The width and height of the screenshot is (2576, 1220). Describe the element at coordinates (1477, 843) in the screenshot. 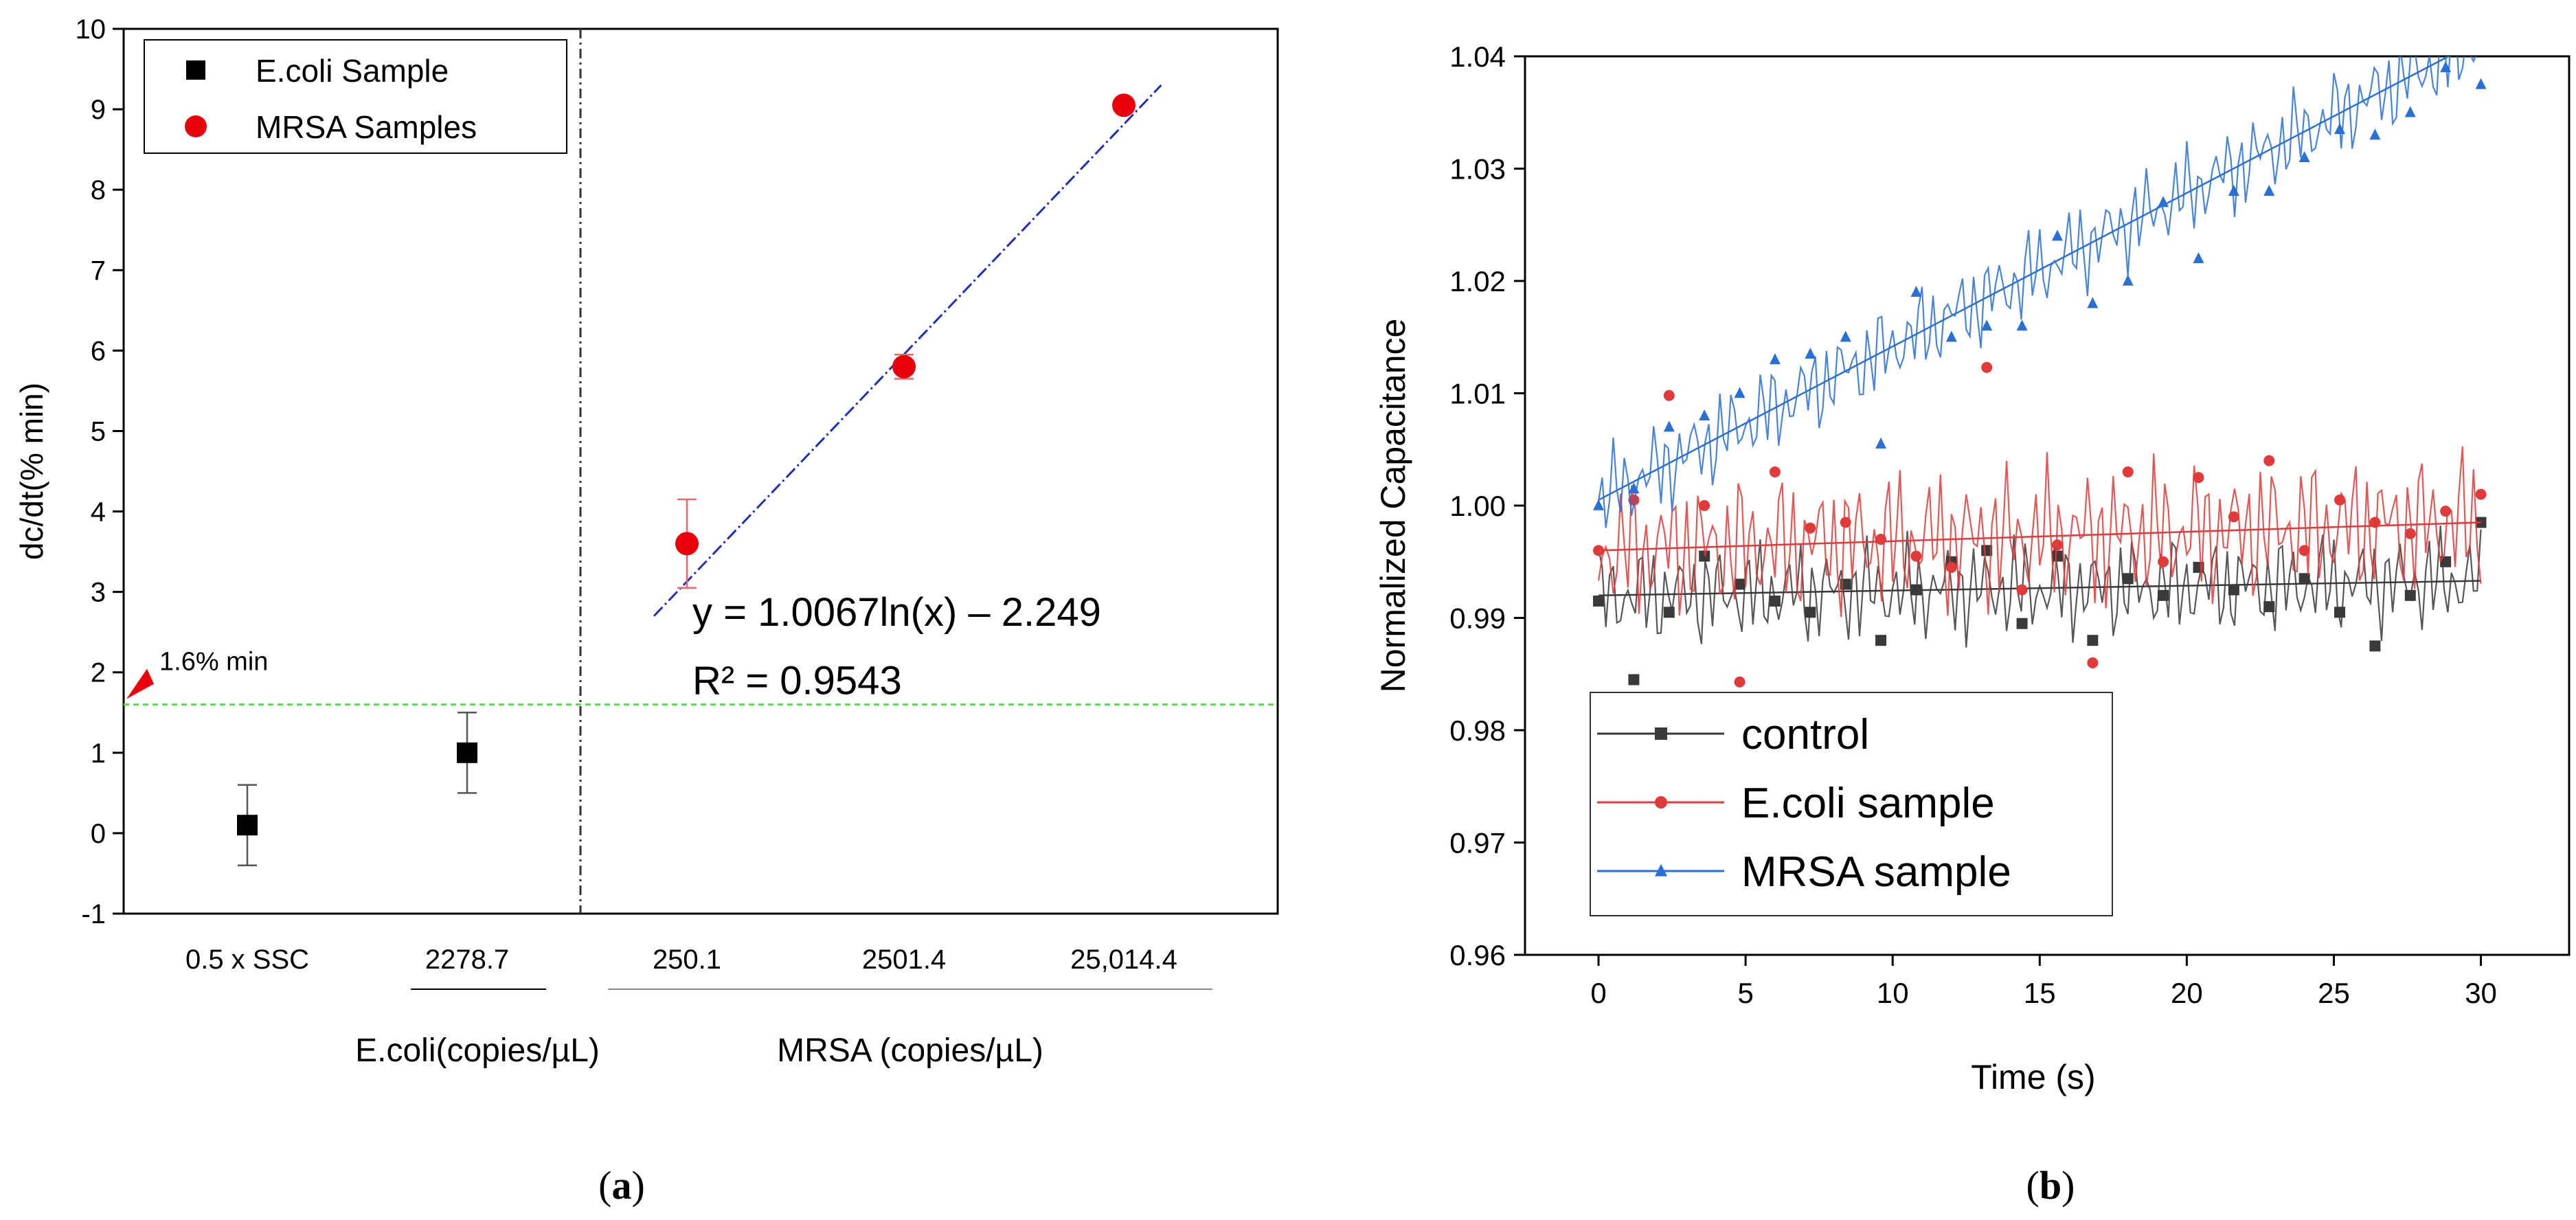

I see `y-tick-label: 0.97` at that location.